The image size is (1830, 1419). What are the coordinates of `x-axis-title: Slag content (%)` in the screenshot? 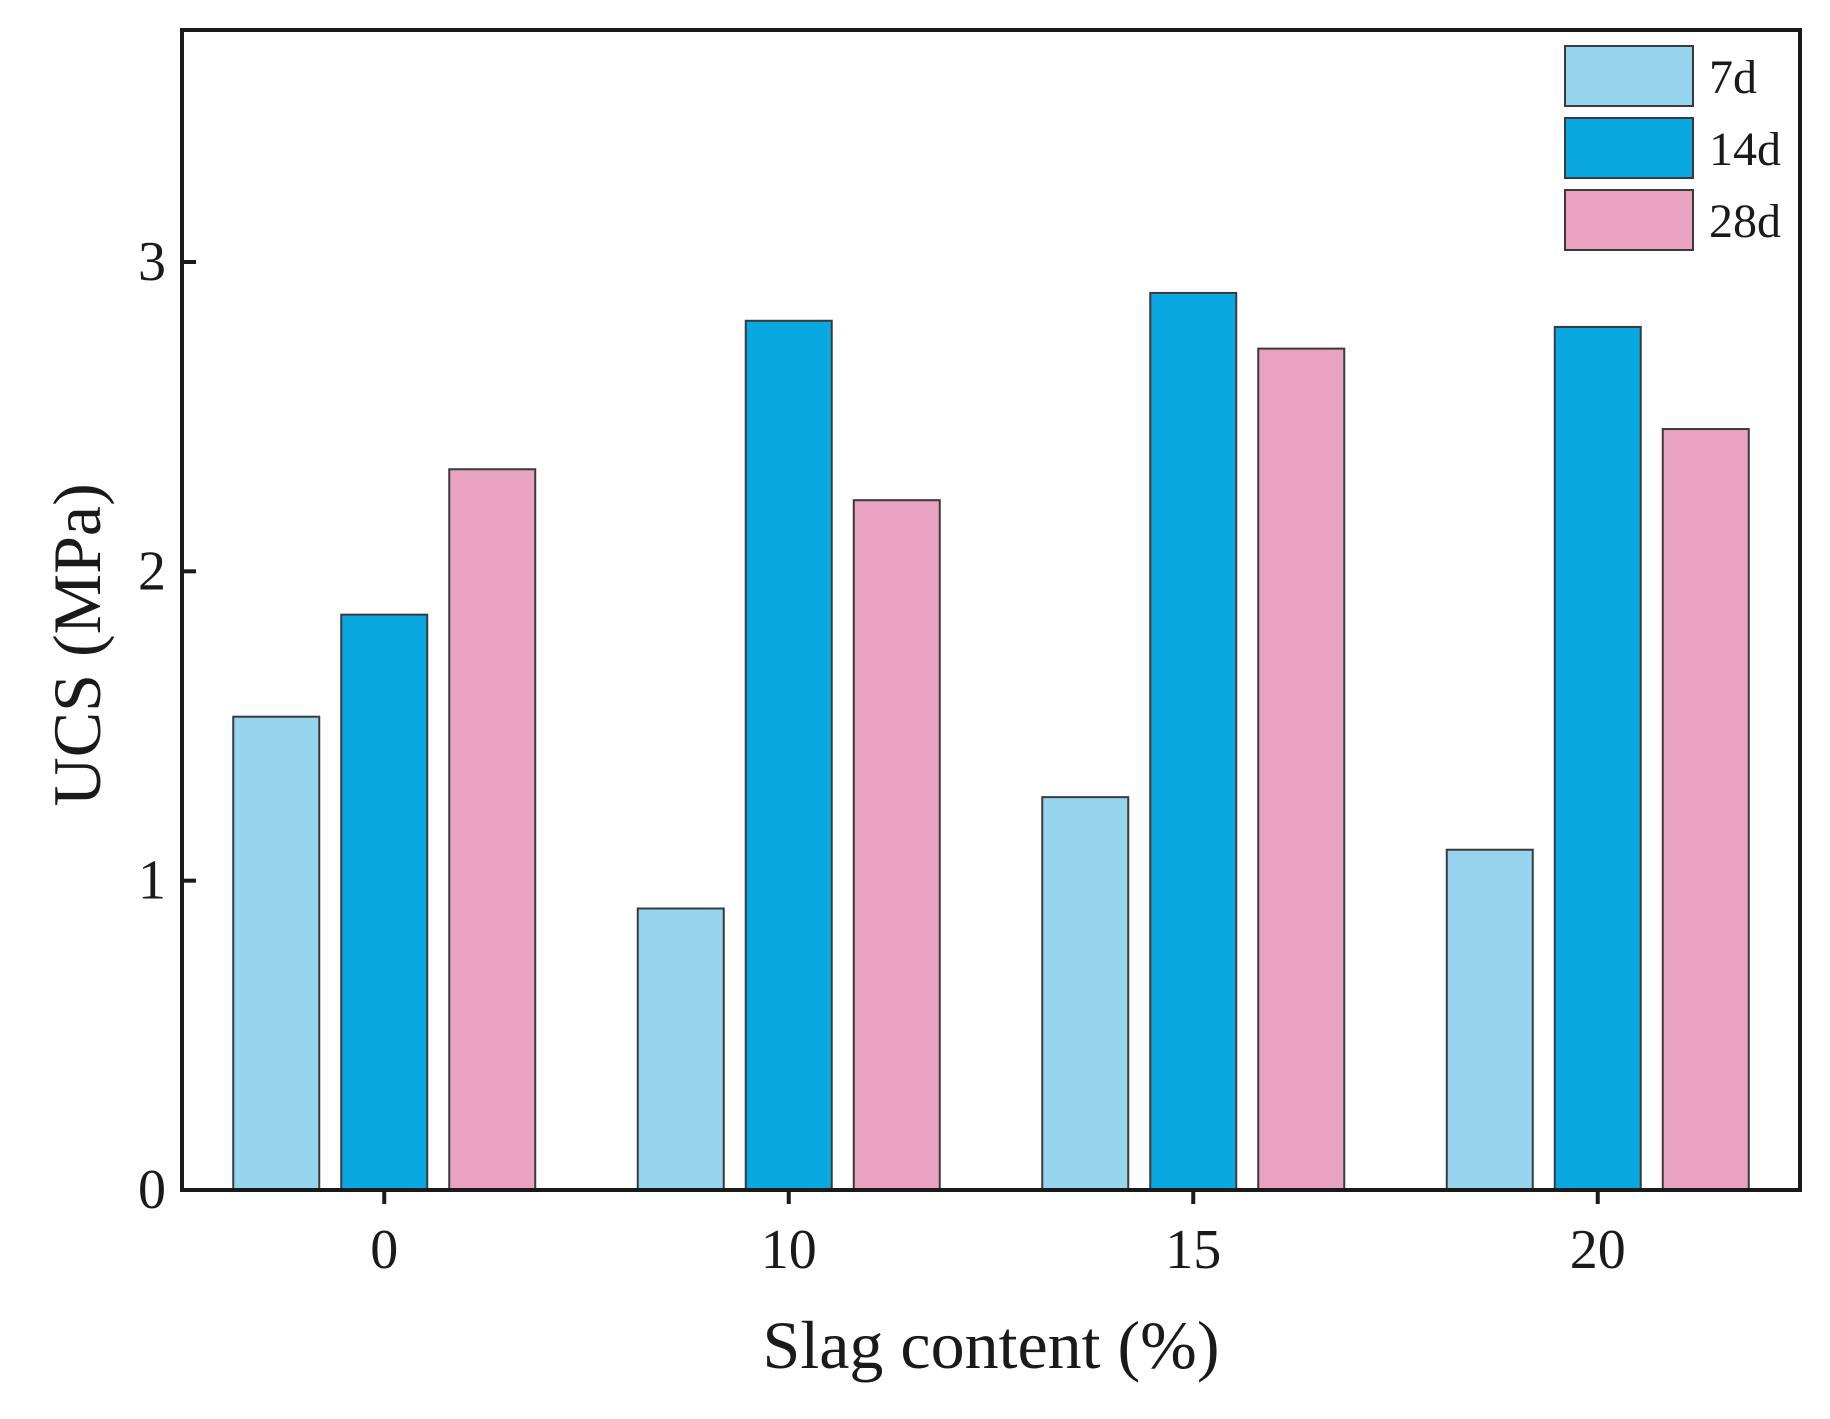 It's located at (991, 1345).